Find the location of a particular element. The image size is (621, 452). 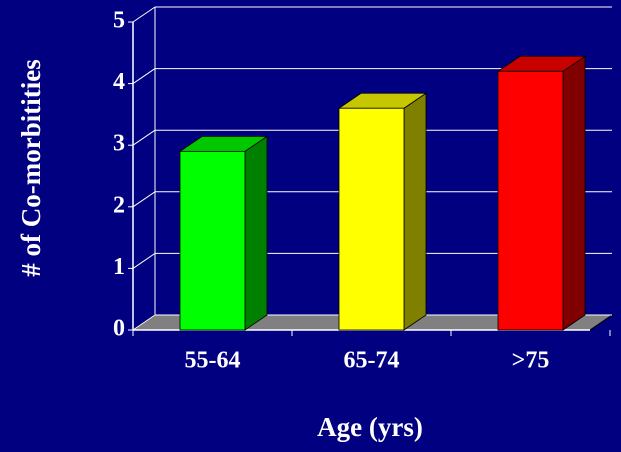

y-tick-label: 4 is located at coordinates (119, 82).